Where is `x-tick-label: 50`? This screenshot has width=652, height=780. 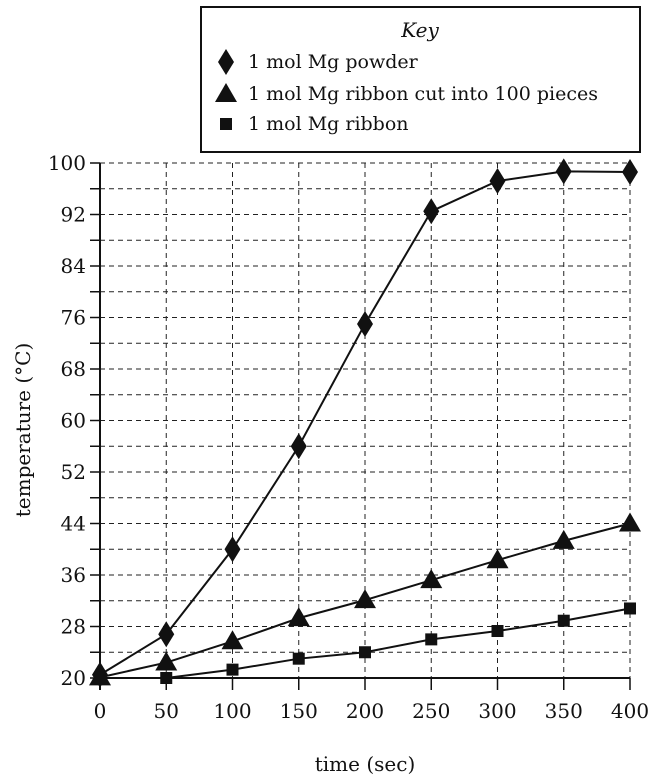 x-tick-label: 50 is located at coordinates (166, 711).